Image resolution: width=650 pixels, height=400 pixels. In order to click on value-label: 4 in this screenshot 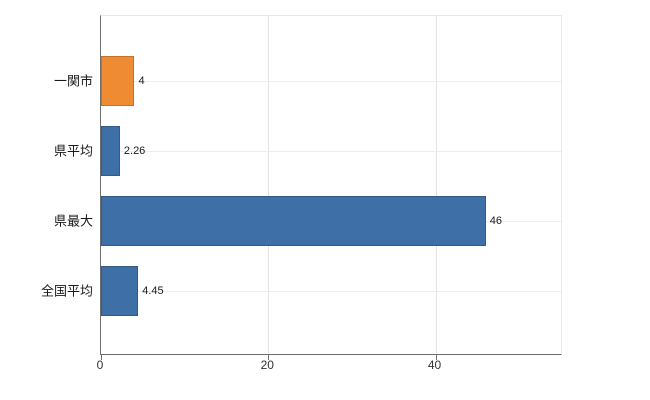, I will do `click(141, 81)`.